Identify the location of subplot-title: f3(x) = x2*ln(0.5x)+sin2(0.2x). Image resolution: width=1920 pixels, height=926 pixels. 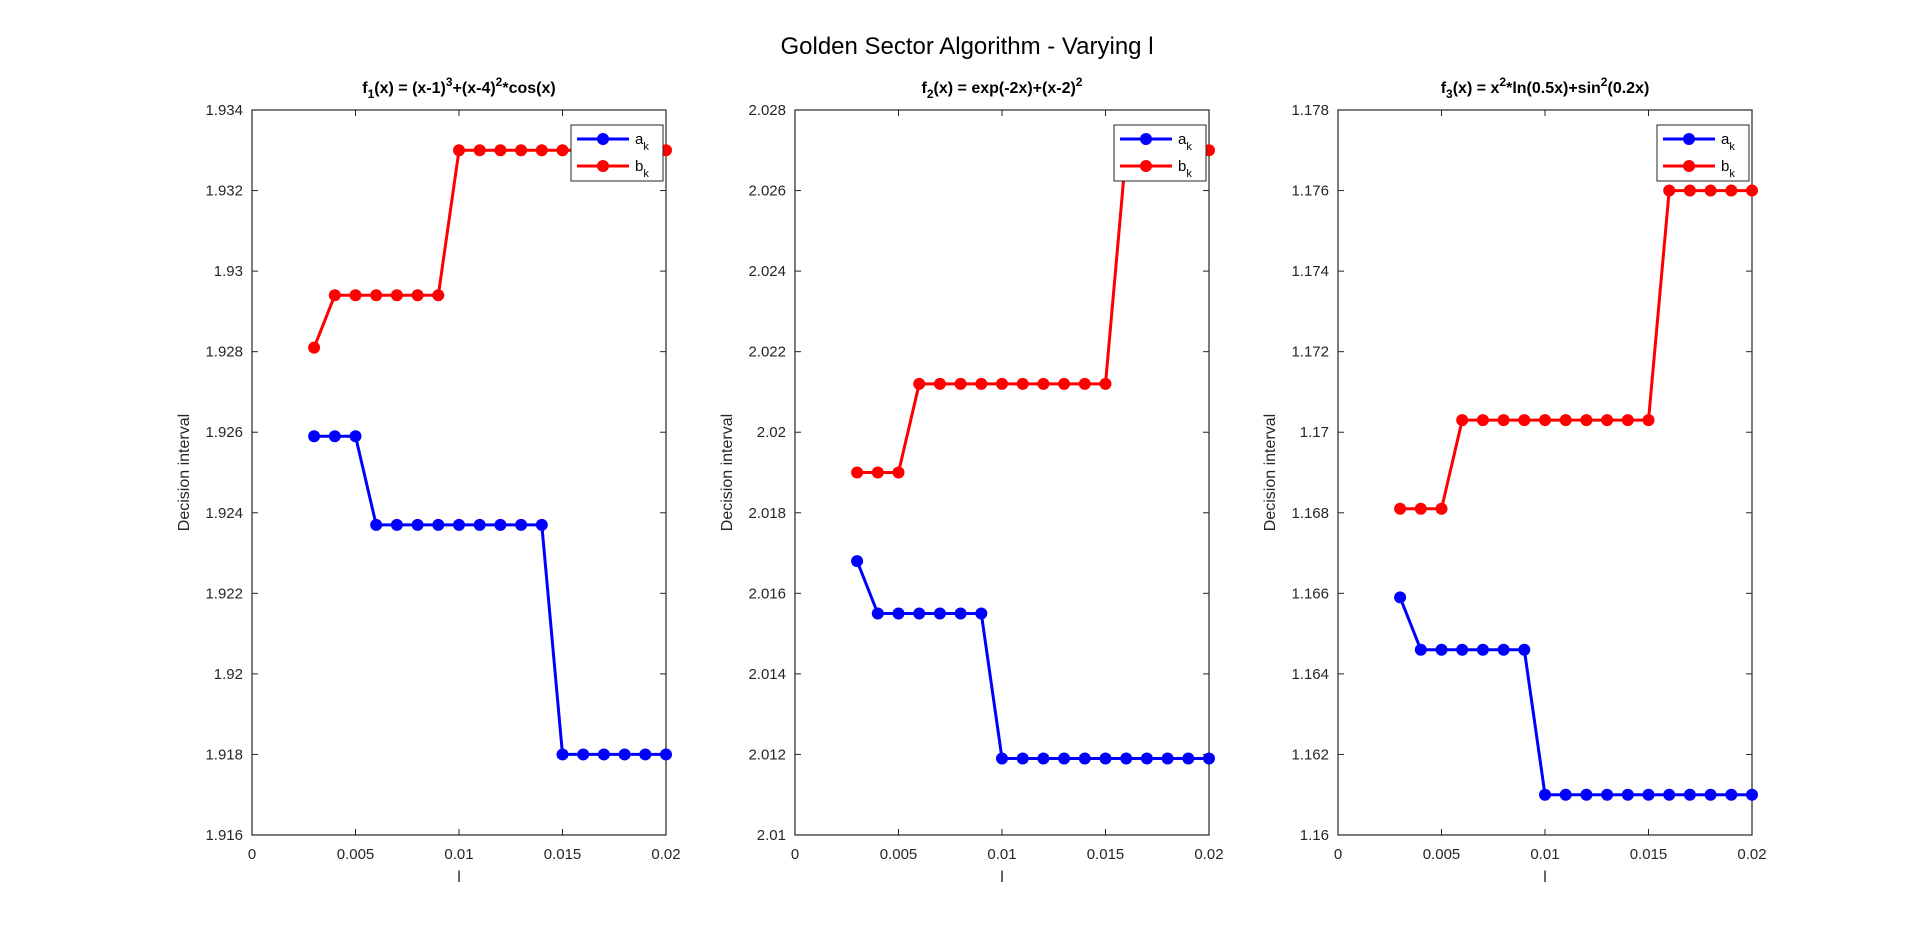
(1545, 88).